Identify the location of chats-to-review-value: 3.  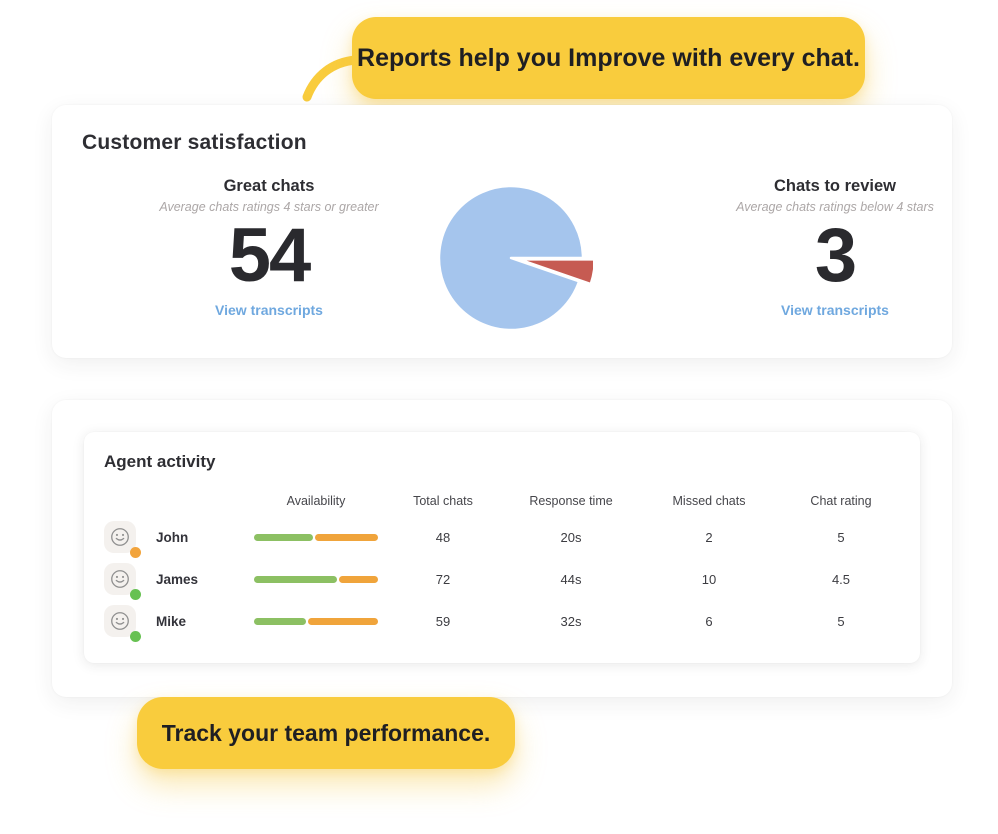
(835, 255).